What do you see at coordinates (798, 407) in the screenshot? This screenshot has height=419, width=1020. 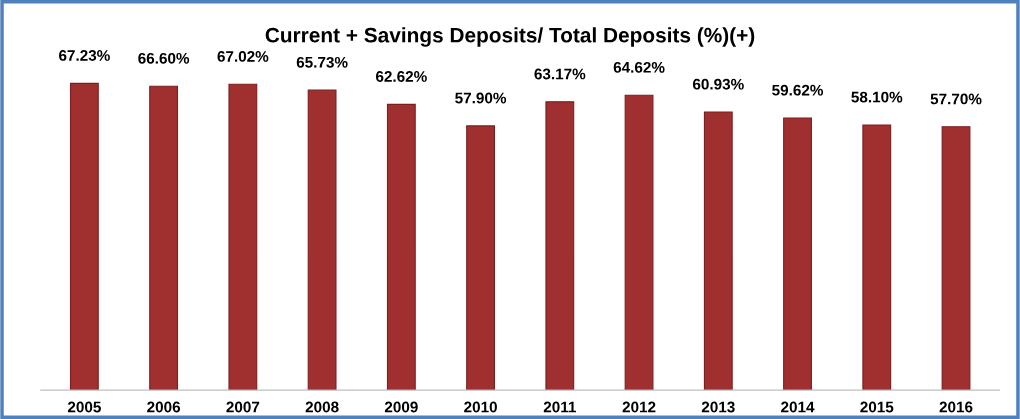 I see `x-tick-label: 2014` at bounding box center [798, 407].